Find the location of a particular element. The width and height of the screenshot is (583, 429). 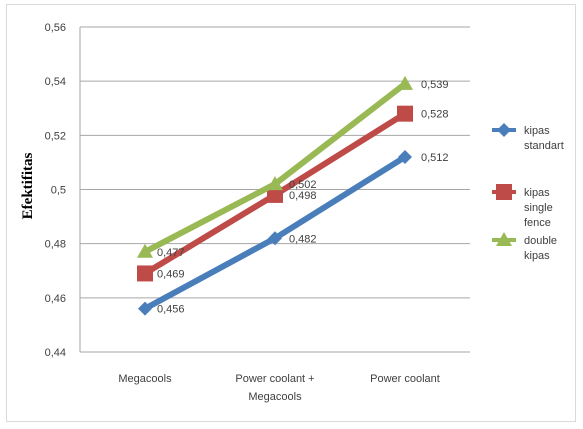

x-category-label: Power coolant is located at coordinates (405, 379).